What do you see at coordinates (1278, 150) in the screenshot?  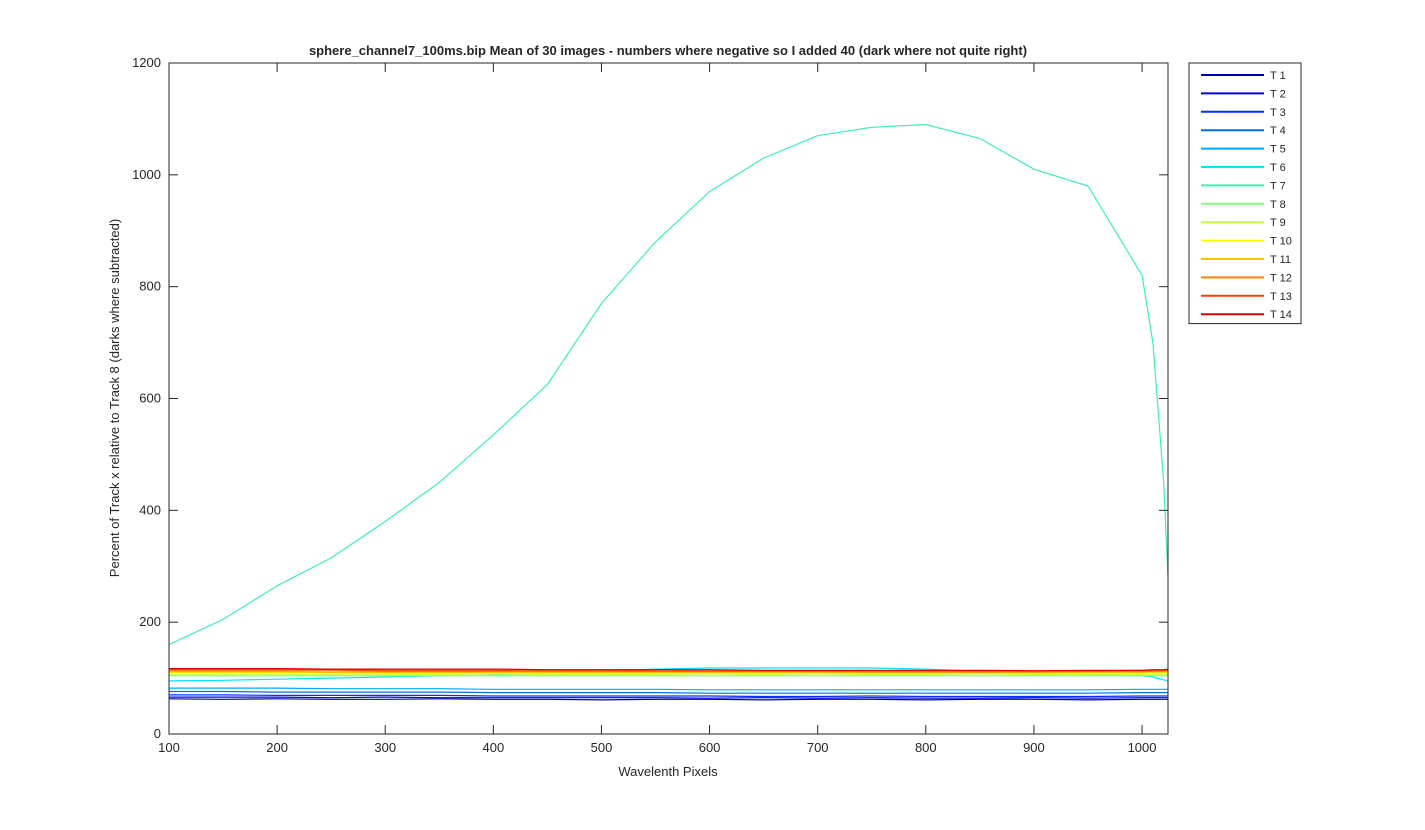 I see `legend-label: T 5` at bounding box center [1278, 150].